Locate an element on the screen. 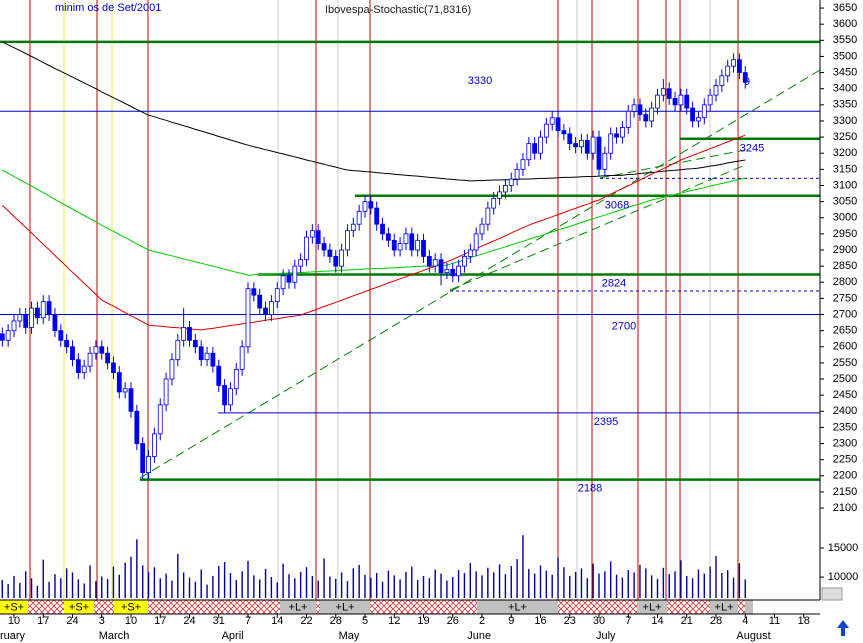  y-tick-label: 3000 is located at coordinates (845, 218).